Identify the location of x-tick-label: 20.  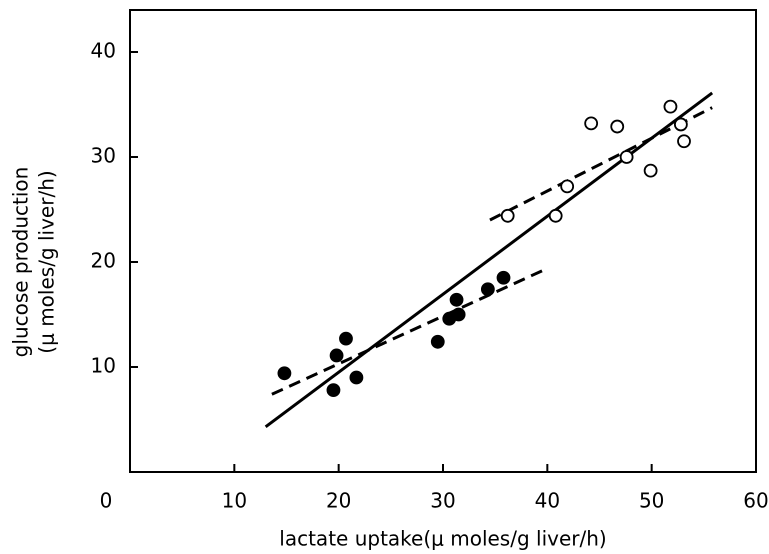
(338, 501).